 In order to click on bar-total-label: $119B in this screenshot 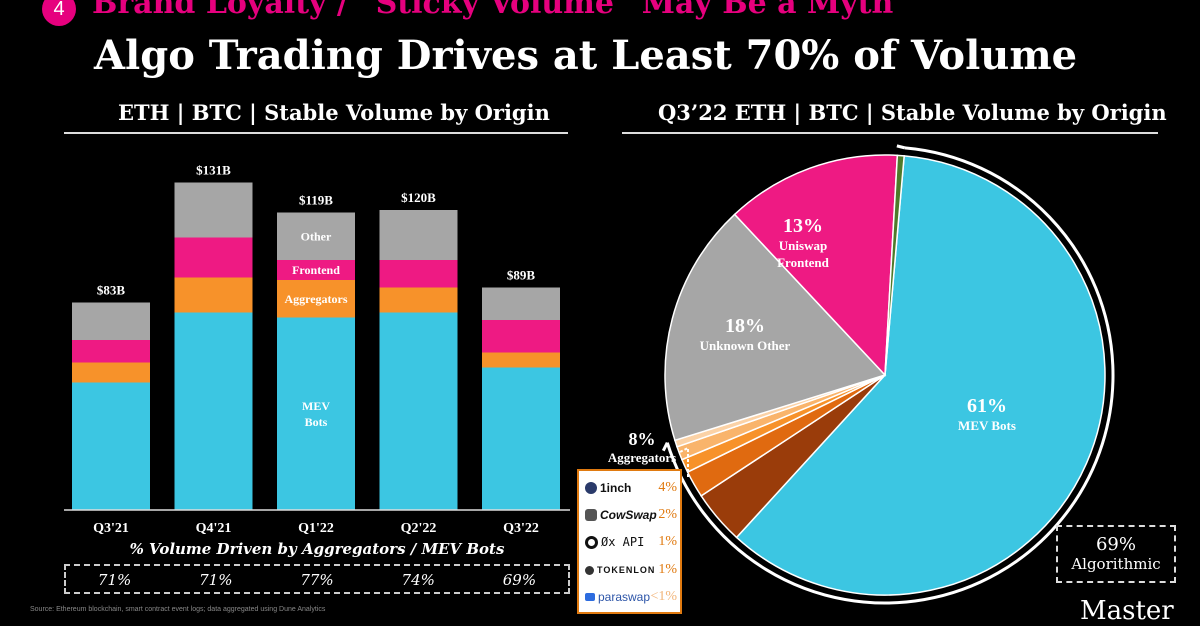, I will do `click(316, 200)`.